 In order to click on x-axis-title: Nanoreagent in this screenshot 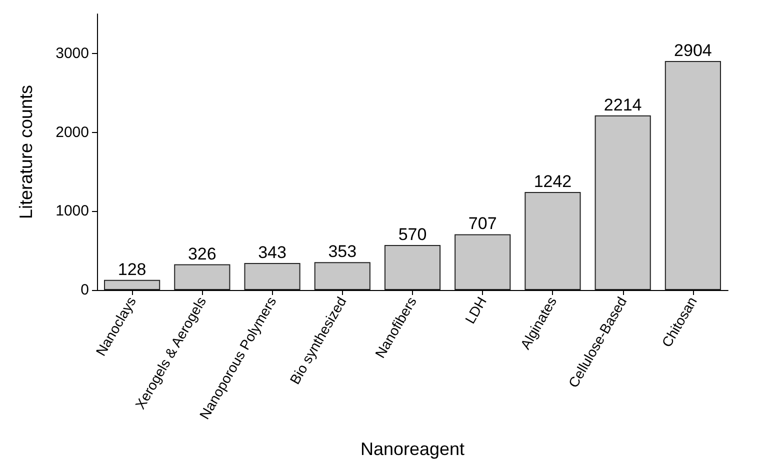, I will do `click(412, 449)`.